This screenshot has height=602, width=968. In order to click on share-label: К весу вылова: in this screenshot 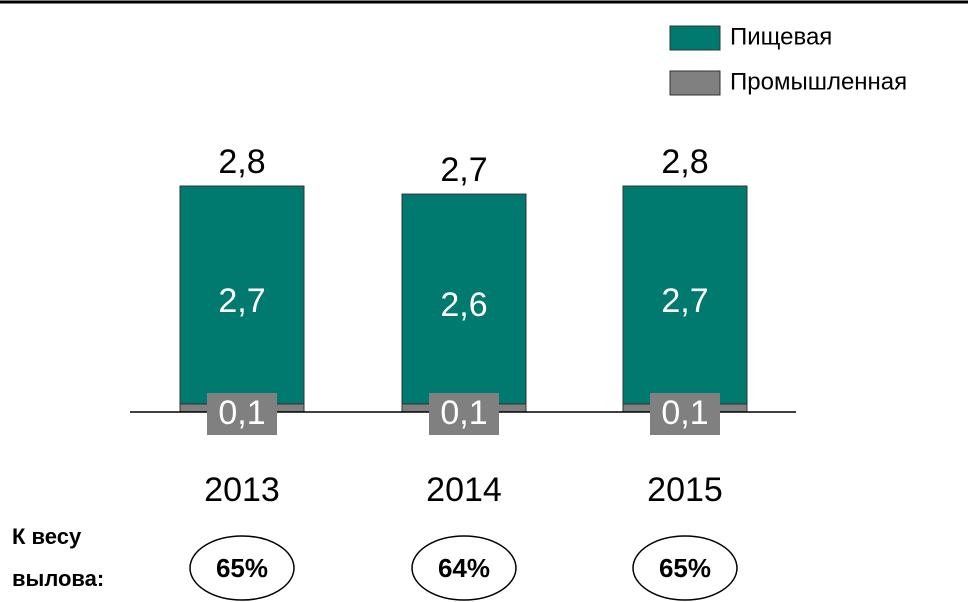, I will do `click(58, 557)`.